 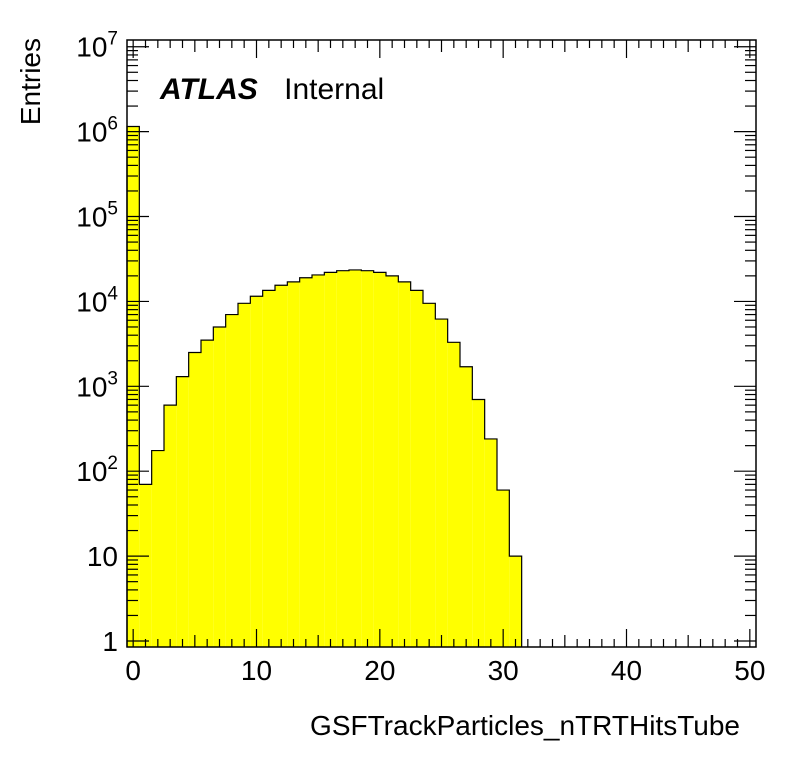 I want to click on x-axis-label: GSFTrackParticles_nTRTHitsTube, so click(x=525, y=725).